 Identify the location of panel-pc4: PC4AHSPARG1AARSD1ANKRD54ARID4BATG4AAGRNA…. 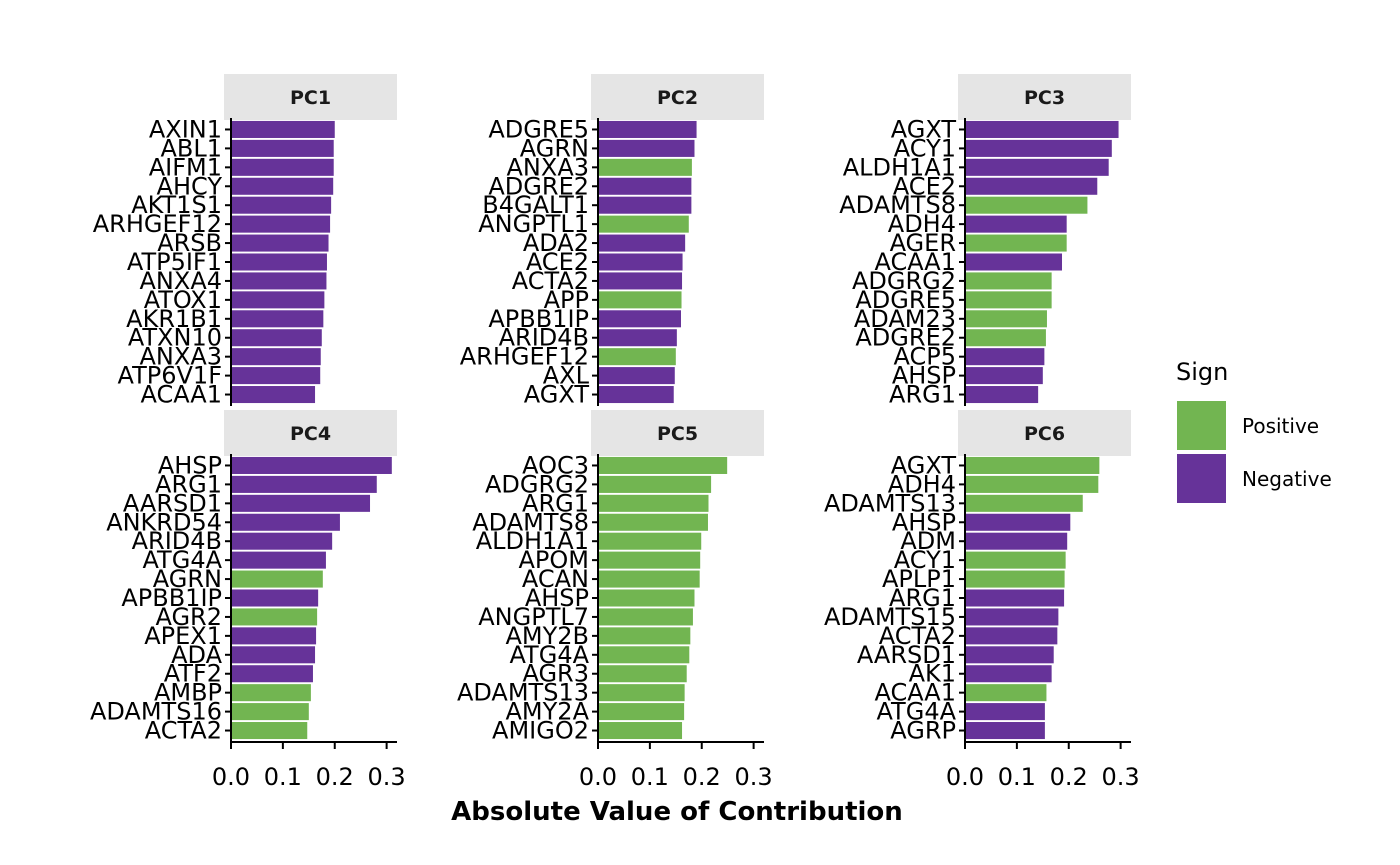
(248, 600).